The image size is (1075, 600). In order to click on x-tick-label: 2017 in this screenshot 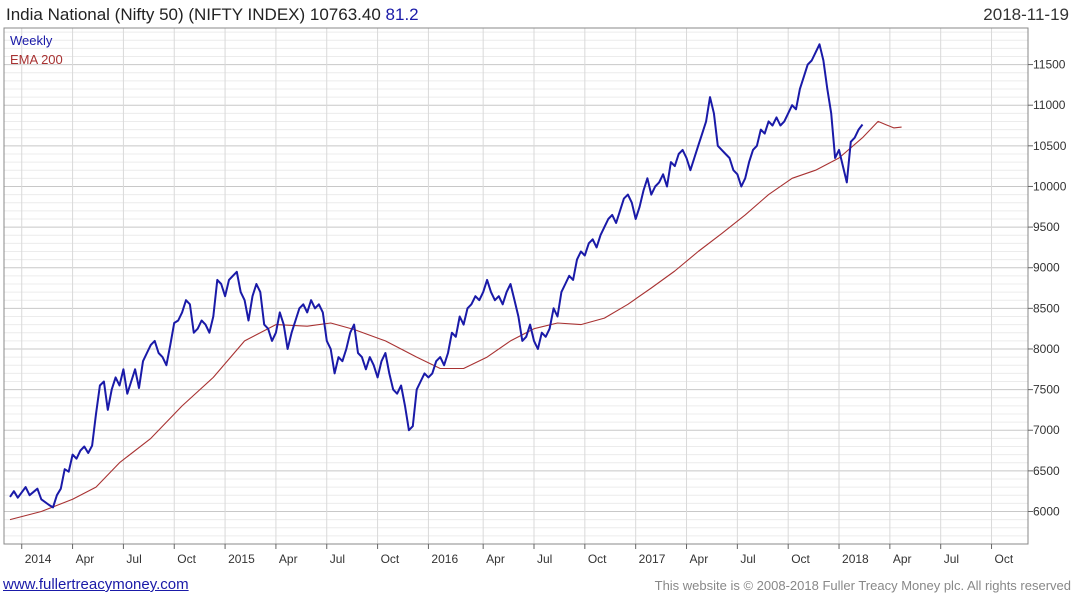, I will do `click(652, 559)`.